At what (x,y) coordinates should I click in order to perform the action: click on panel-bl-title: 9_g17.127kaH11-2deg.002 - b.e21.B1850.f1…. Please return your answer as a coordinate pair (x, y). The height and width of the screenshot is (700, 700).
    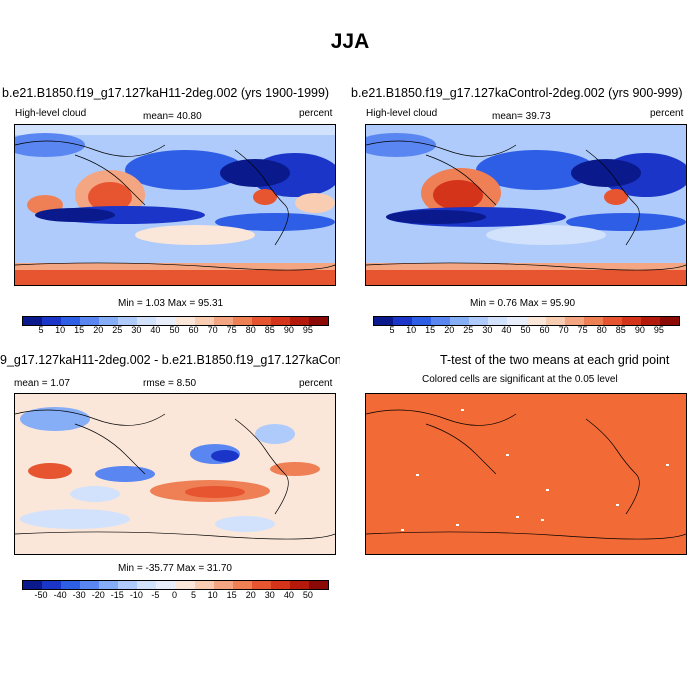
    Looking at the image, I should click on (170, 360).